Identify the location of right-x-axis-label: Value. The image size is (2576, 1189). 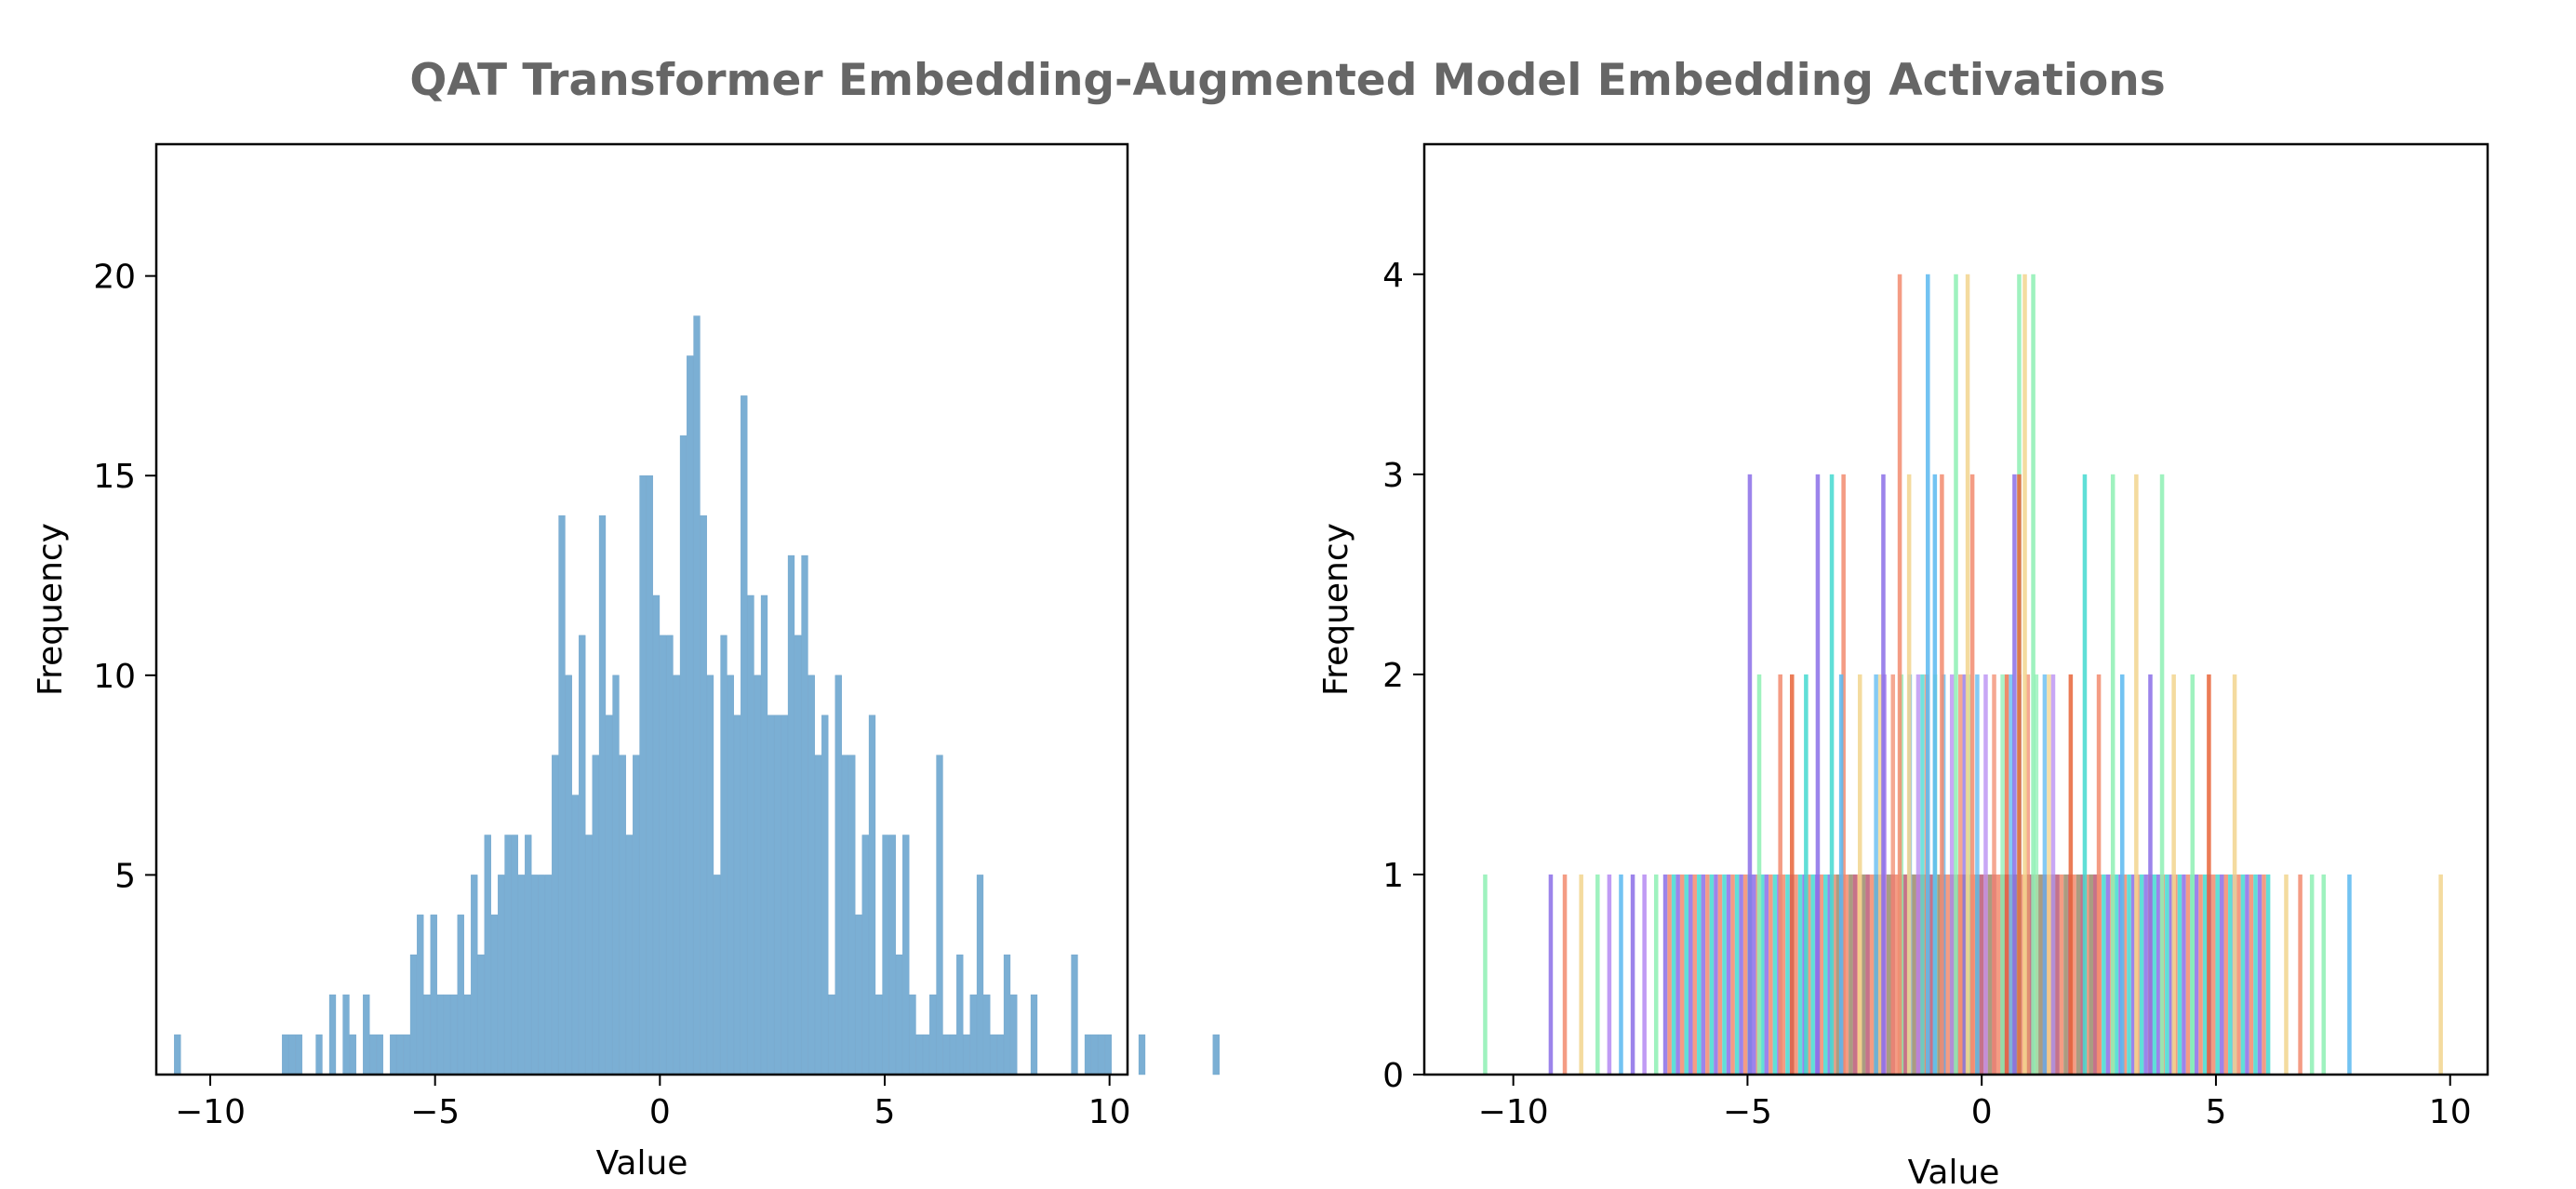
(1954, 1172).